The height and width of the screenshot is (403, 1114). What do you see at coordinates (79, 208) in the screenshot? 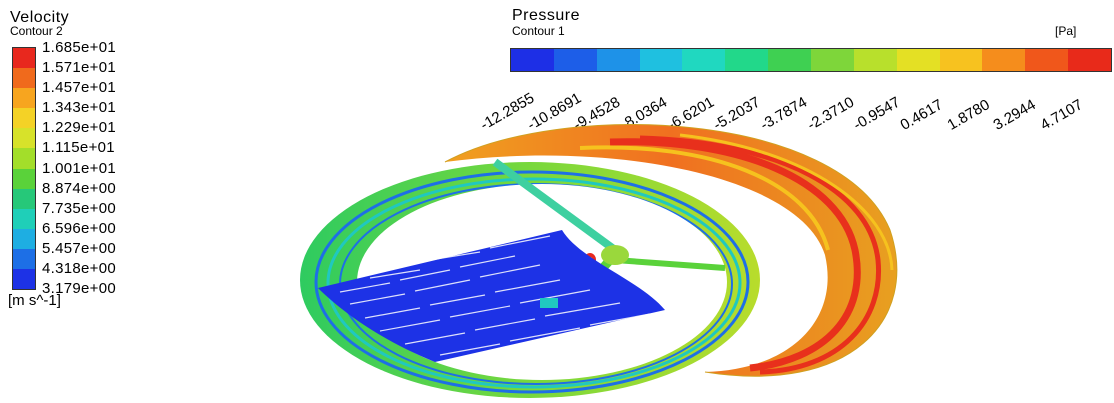
I see `velocity-tick-label: 7.735e+00` at bounding box center [79, 208].